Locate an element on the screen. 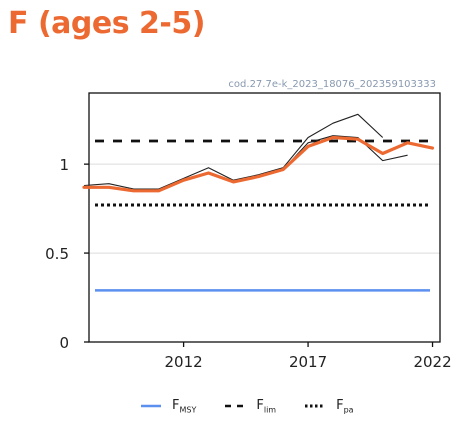  x-tick-label: 2022 is located at coordinates (432, 362).